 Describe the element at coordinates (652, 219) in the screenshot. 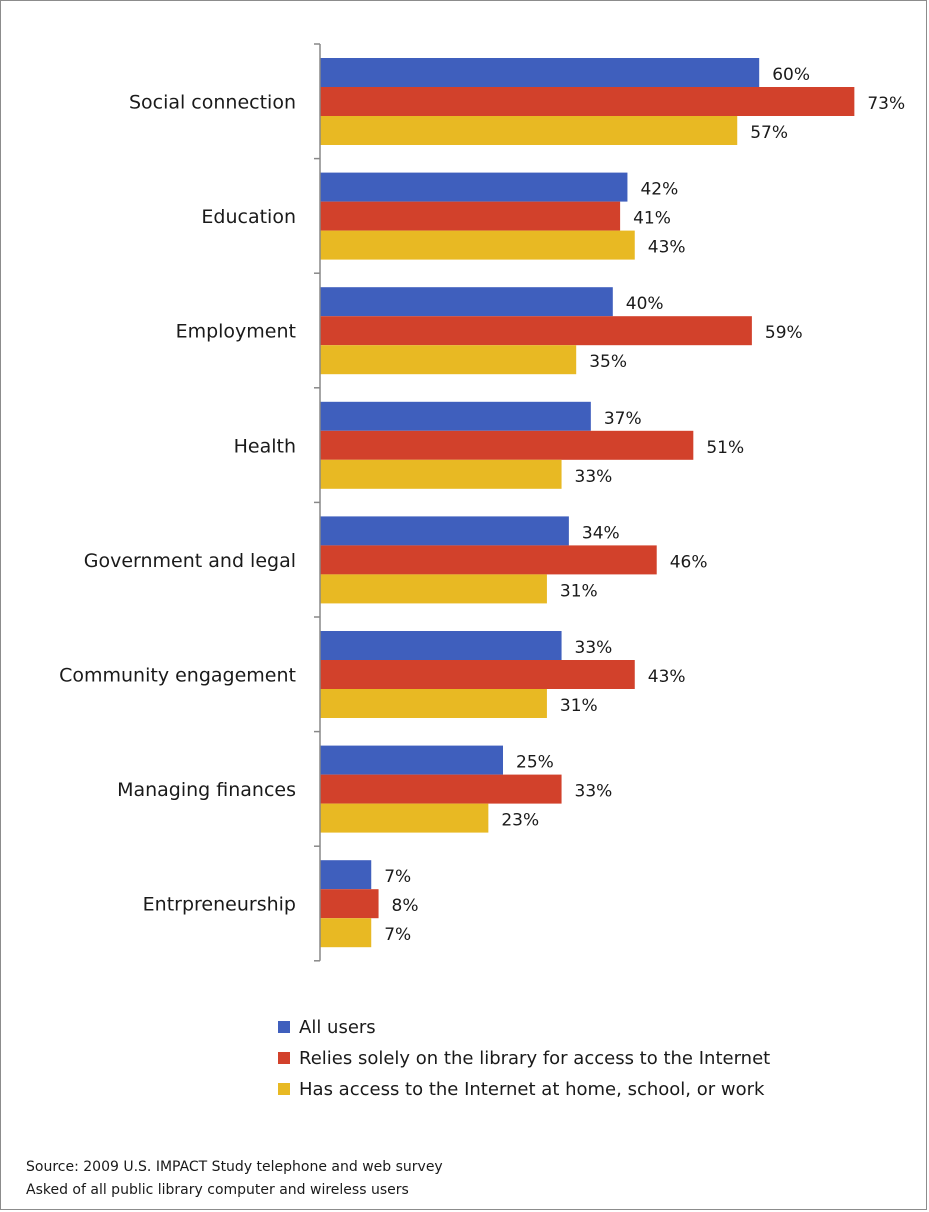

I see `value-label: 41%` at that location.